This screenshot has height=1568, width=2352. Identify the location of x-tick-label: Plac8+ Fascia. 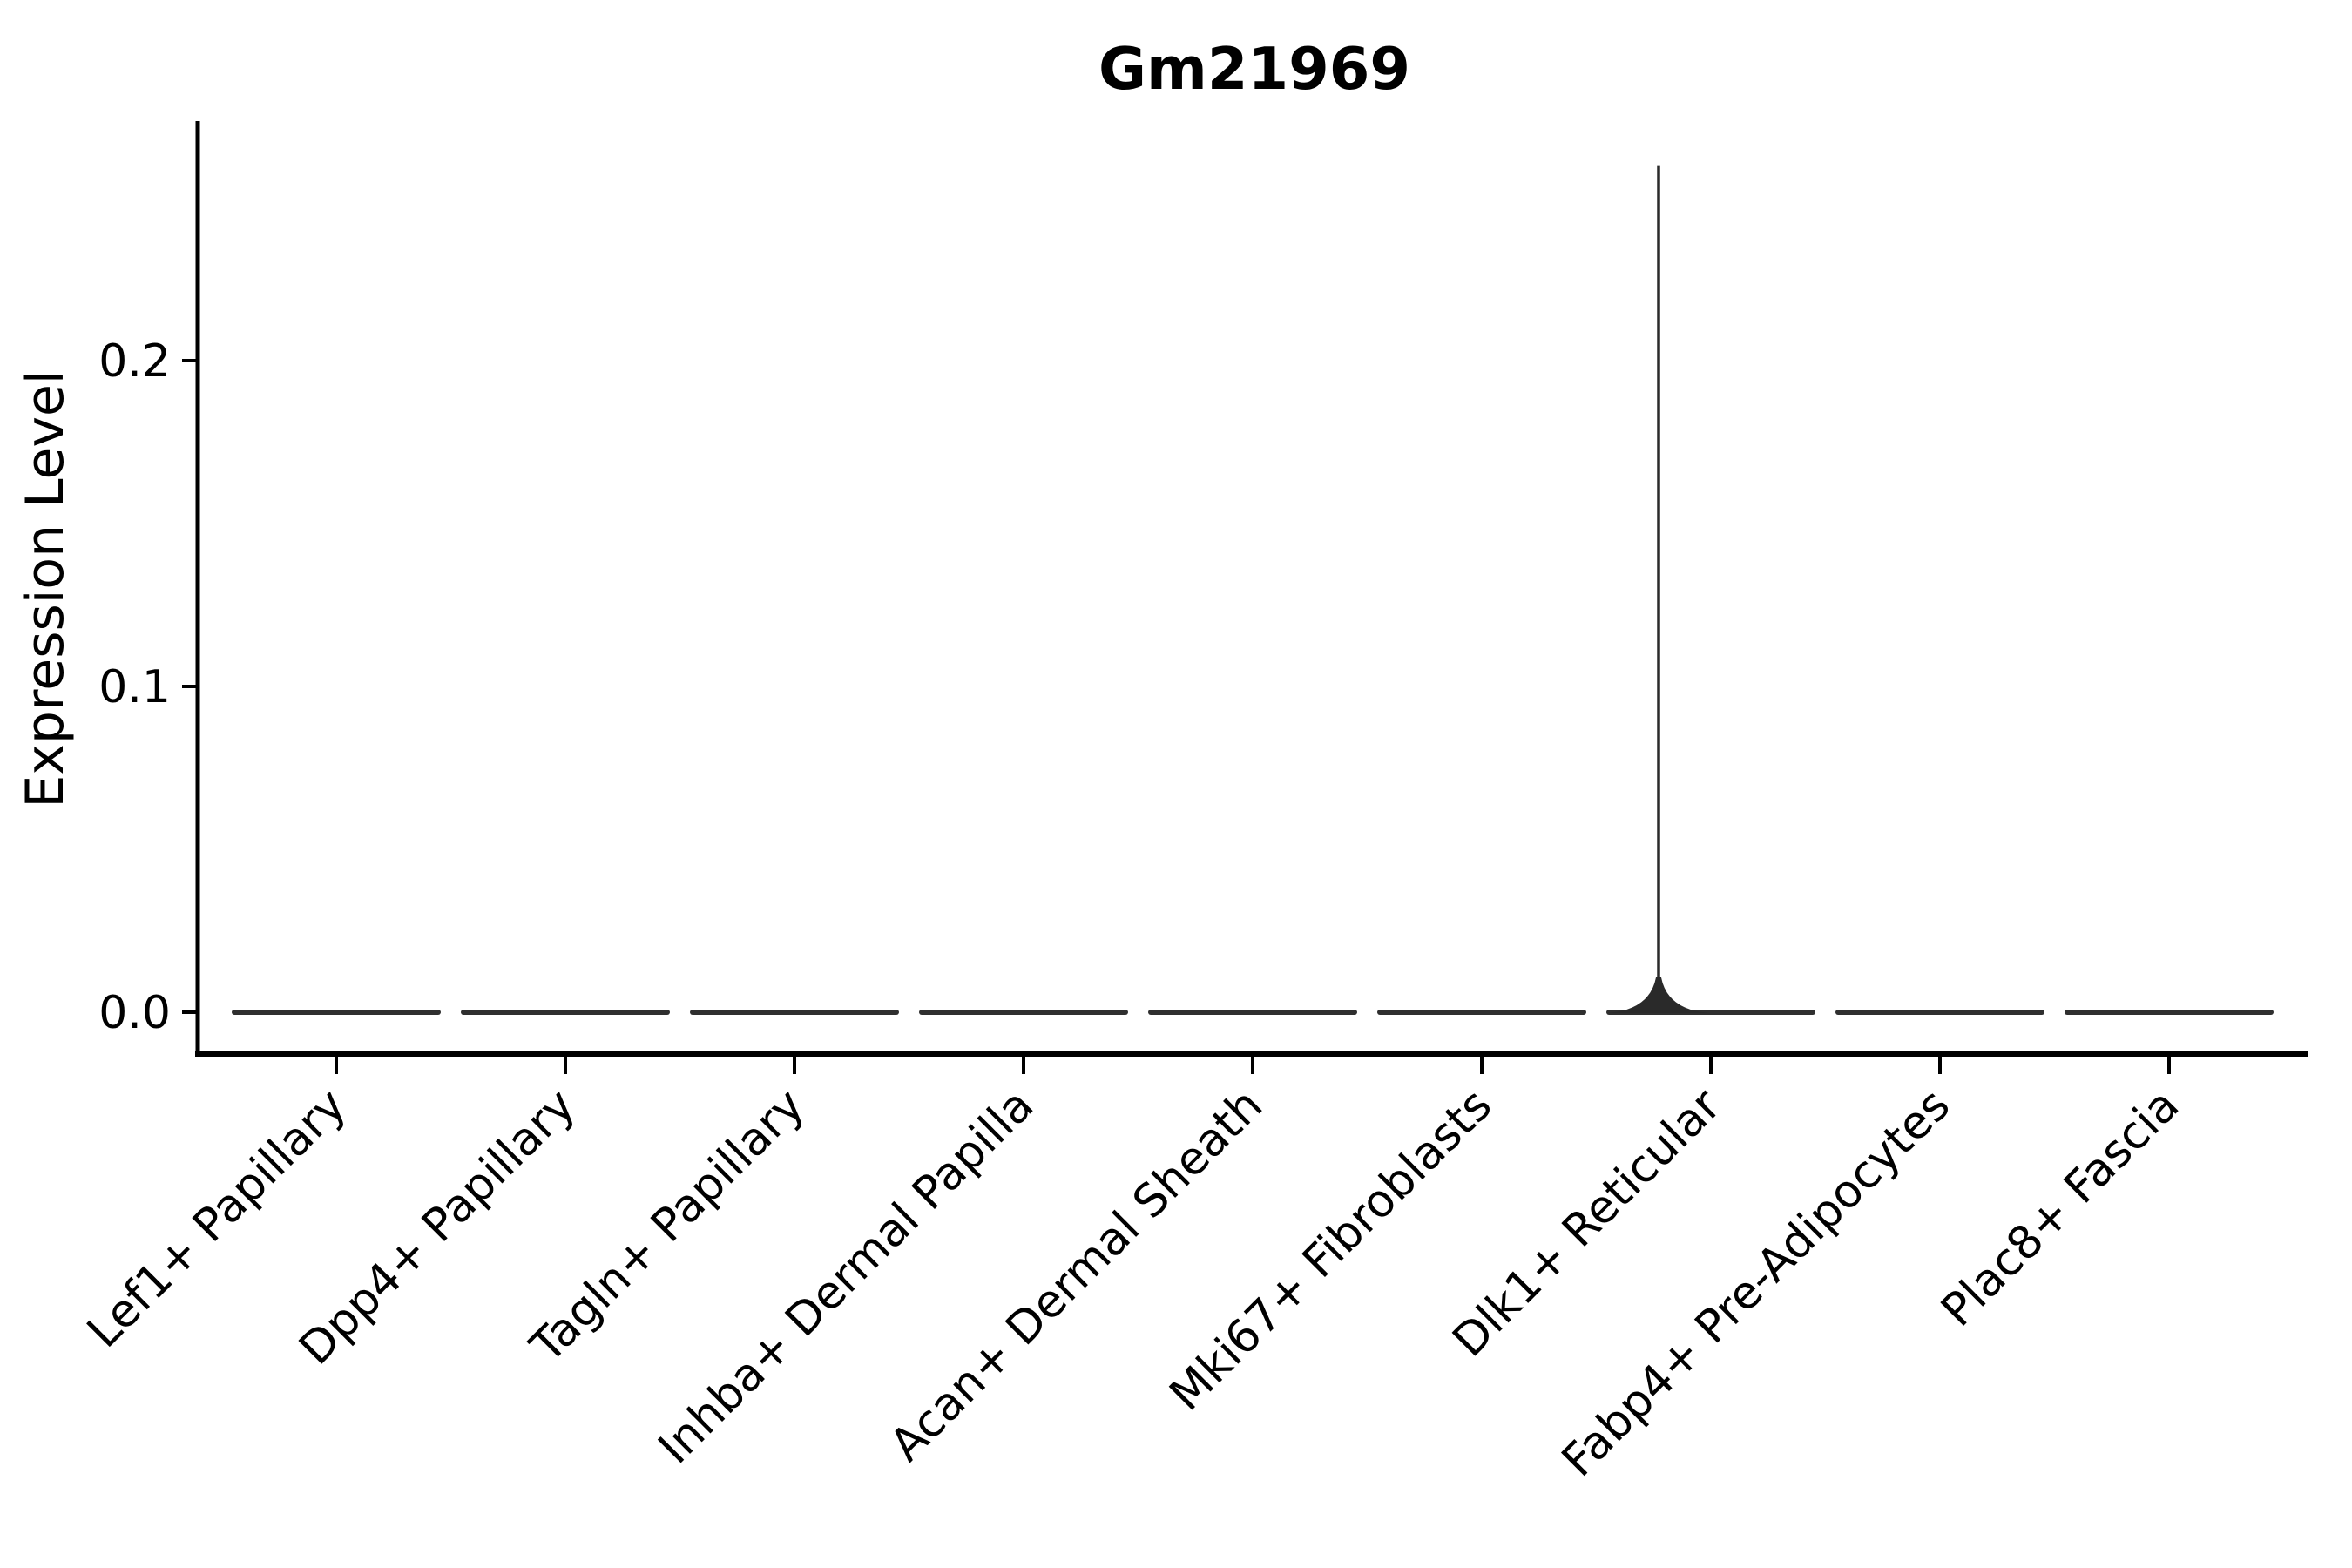
(2060, 1208).